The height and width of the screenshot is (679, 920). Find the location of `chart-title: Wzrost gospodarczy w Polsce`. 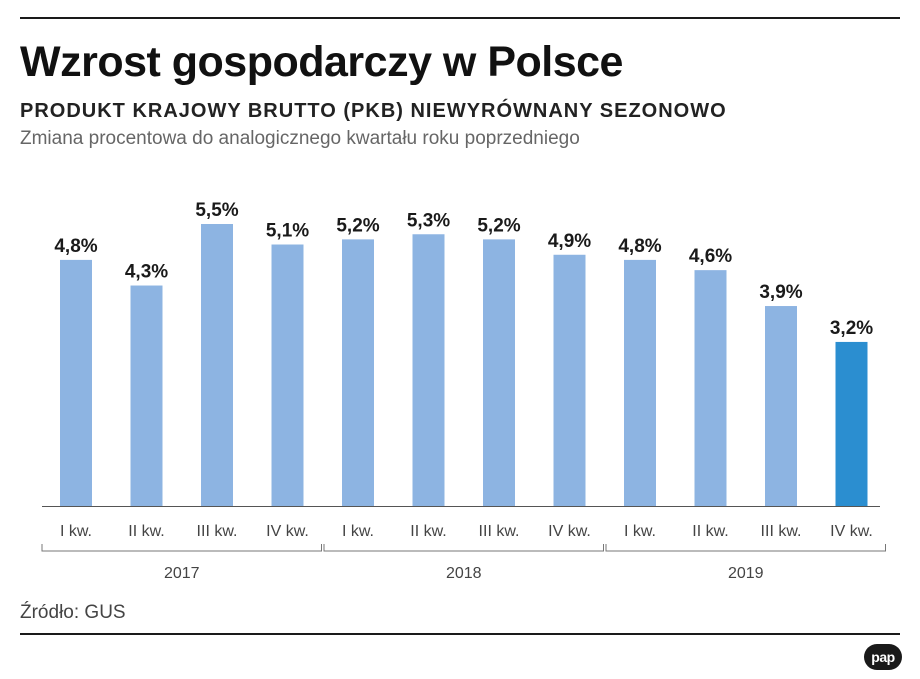

chart-title: Wzrost gospodarczy w Polsce is located at coordinates (321, 62).